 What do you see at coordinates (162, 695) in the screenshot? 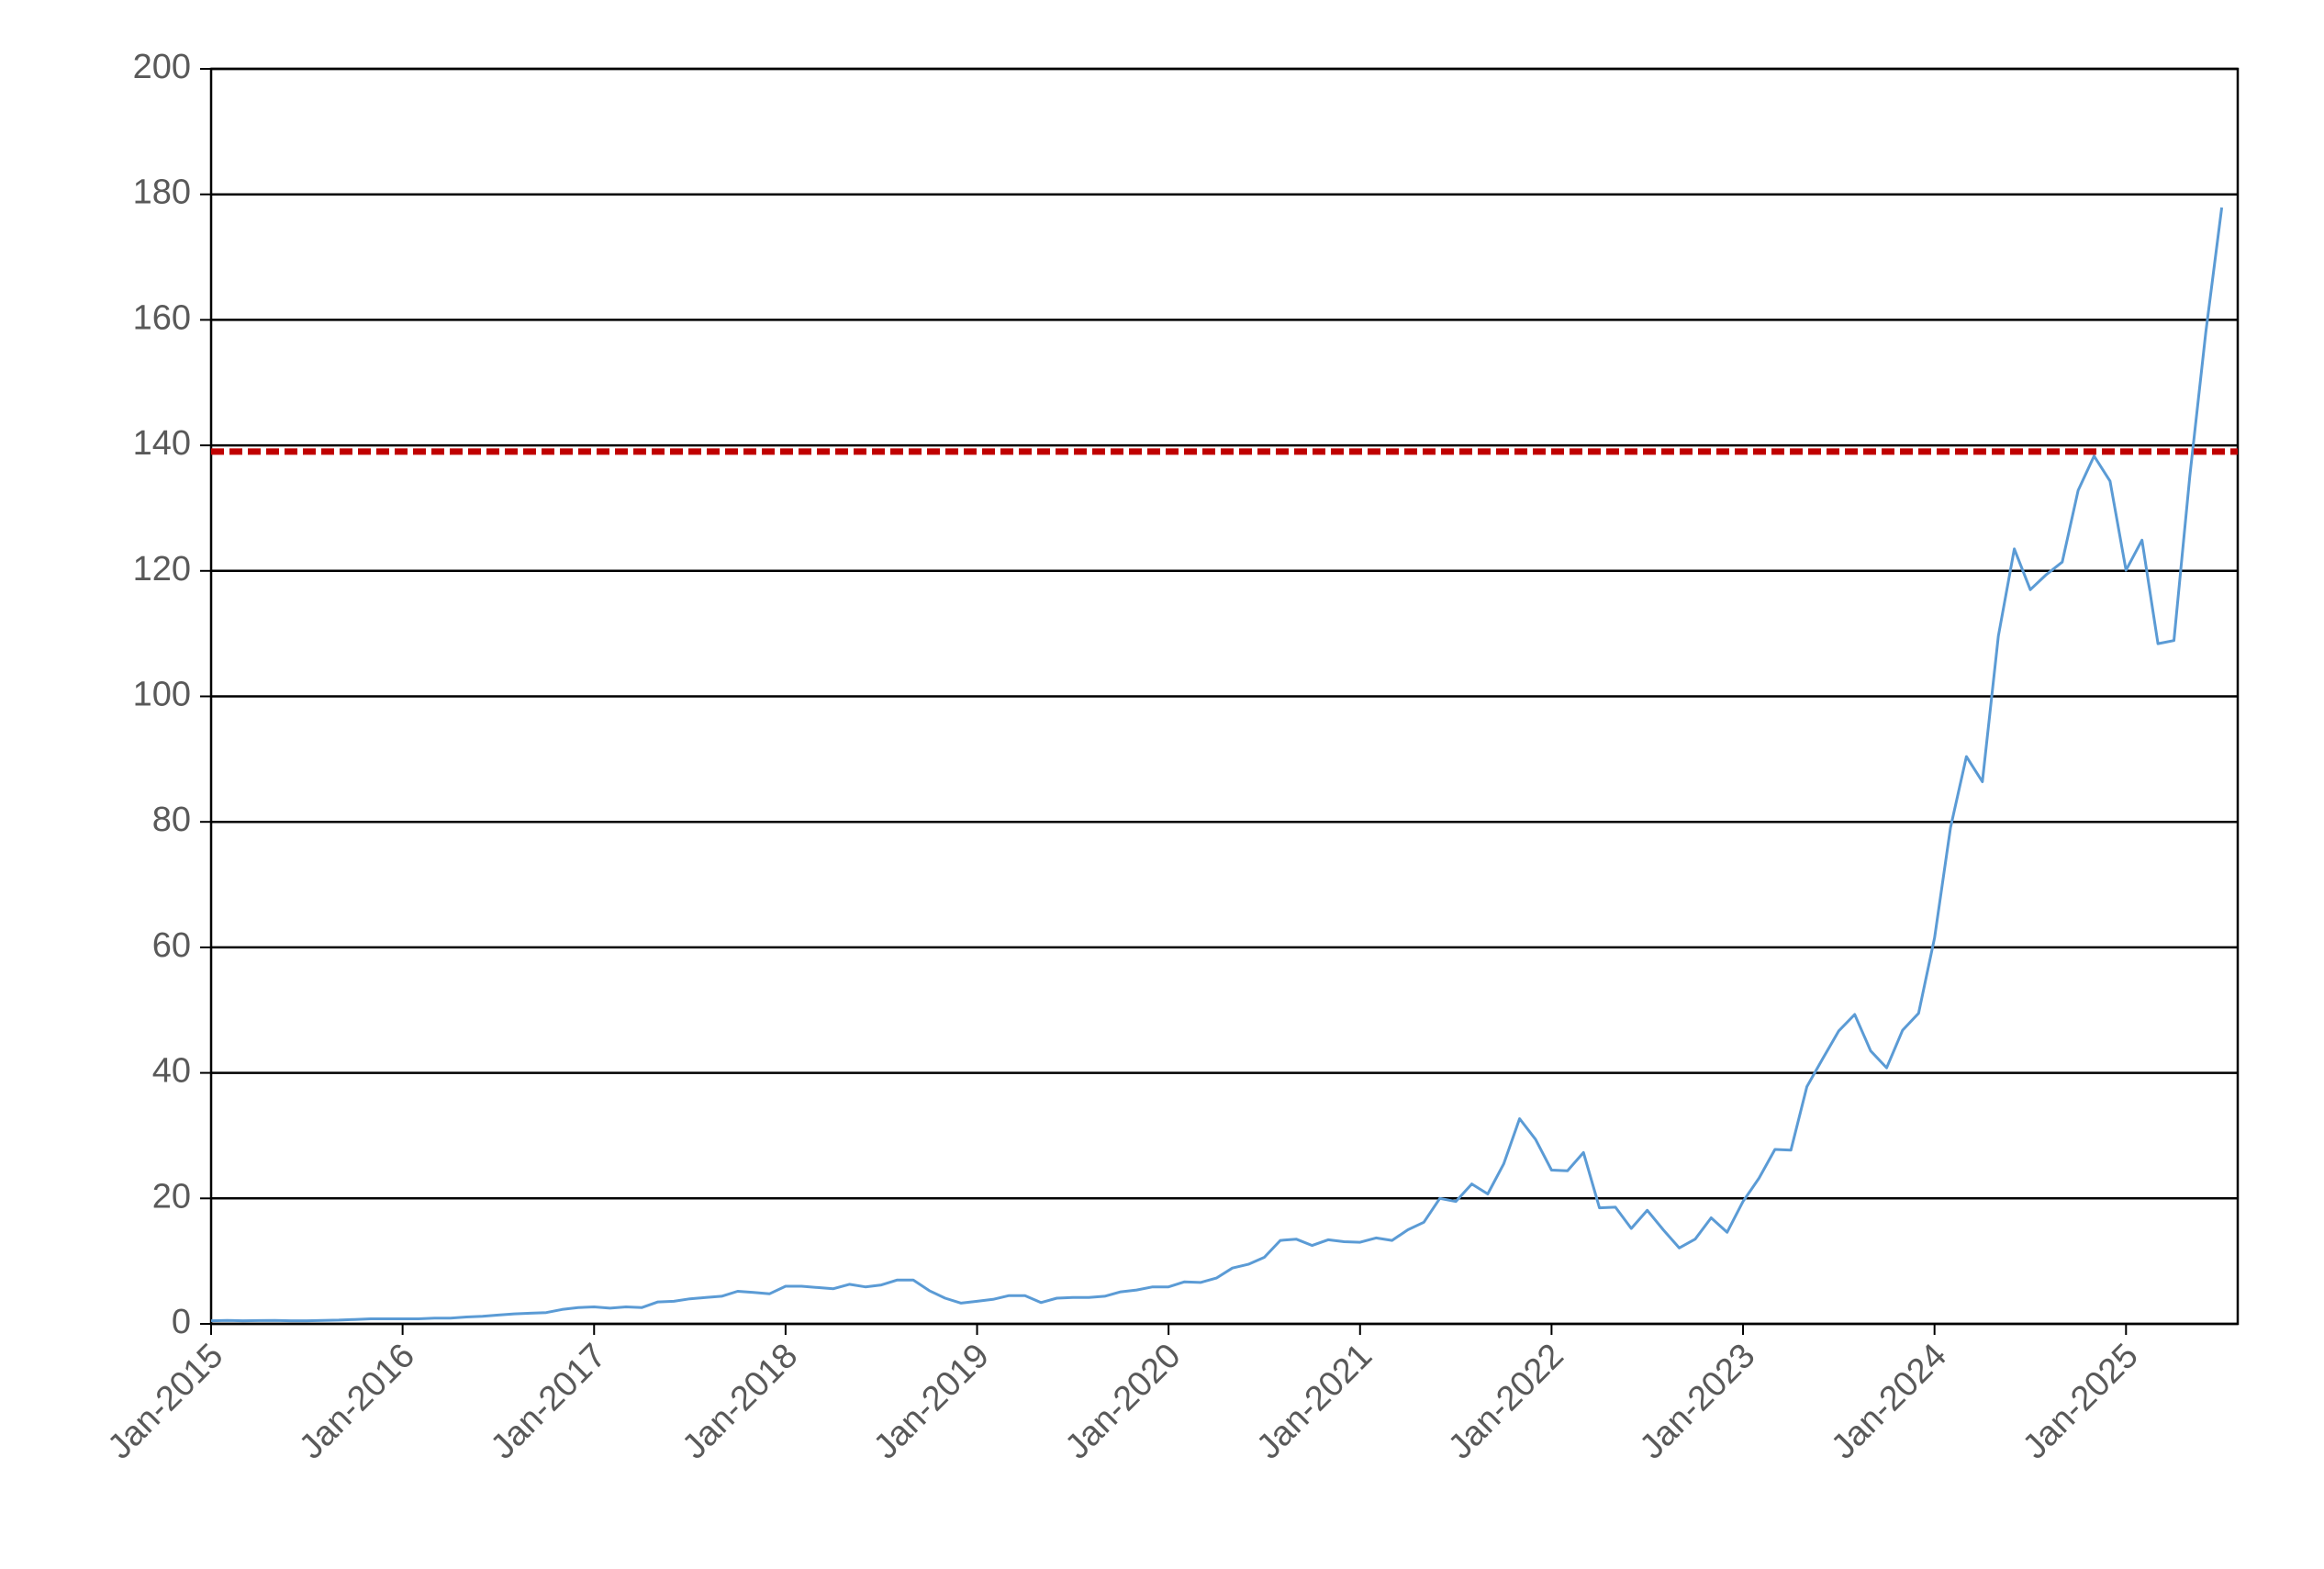
I see `y-tick-label: 100` at bounding box center [162, 695].